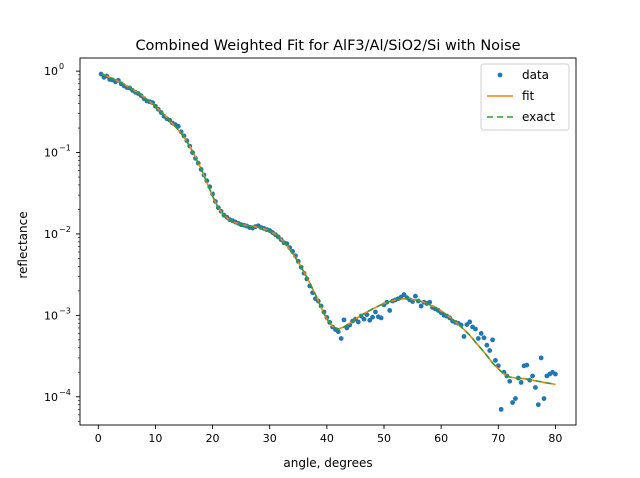  I want to click on y-tick-exponent-−1: −1, so click(65, 148).